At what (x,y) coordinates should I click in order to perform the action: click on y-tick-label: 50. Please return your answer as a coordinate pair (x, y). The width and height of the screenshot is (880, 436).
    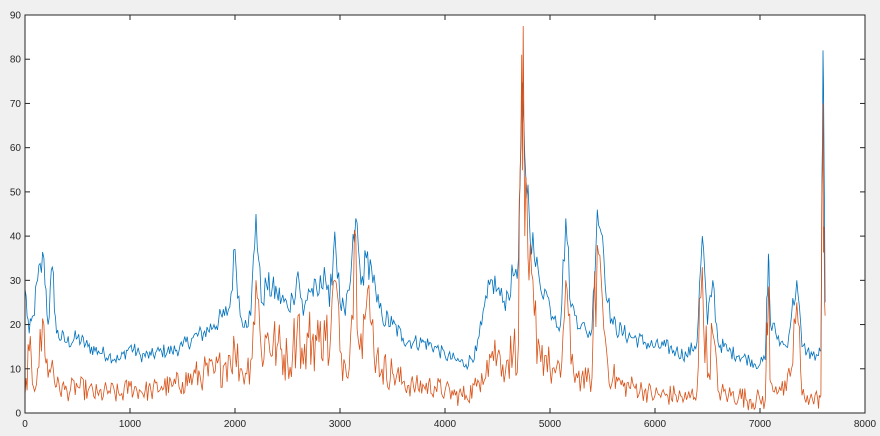
    Looking at the image, I should click on (16, 192).